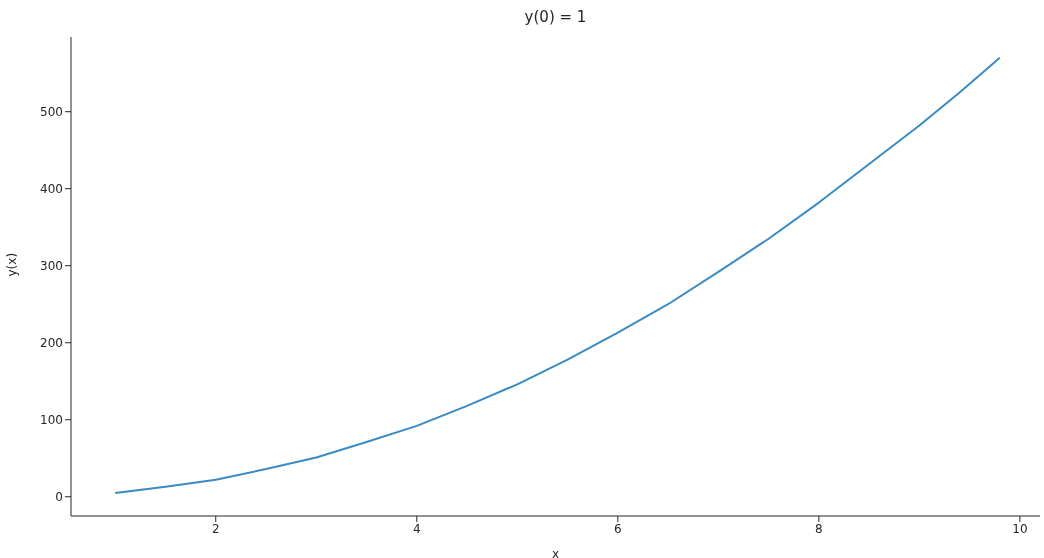 The image size is (1044, 558). What do you see at coordinates (51, 420) in the screenshot?
I see `y-tick-label: 100` at bounding box center [51, 420].